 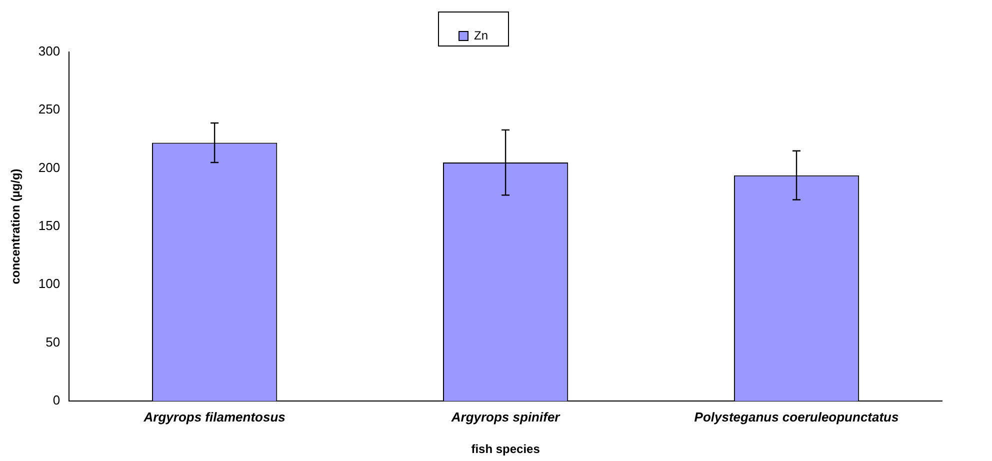 I want to click on y-tick-label: 300, so click(x=49, y=51).